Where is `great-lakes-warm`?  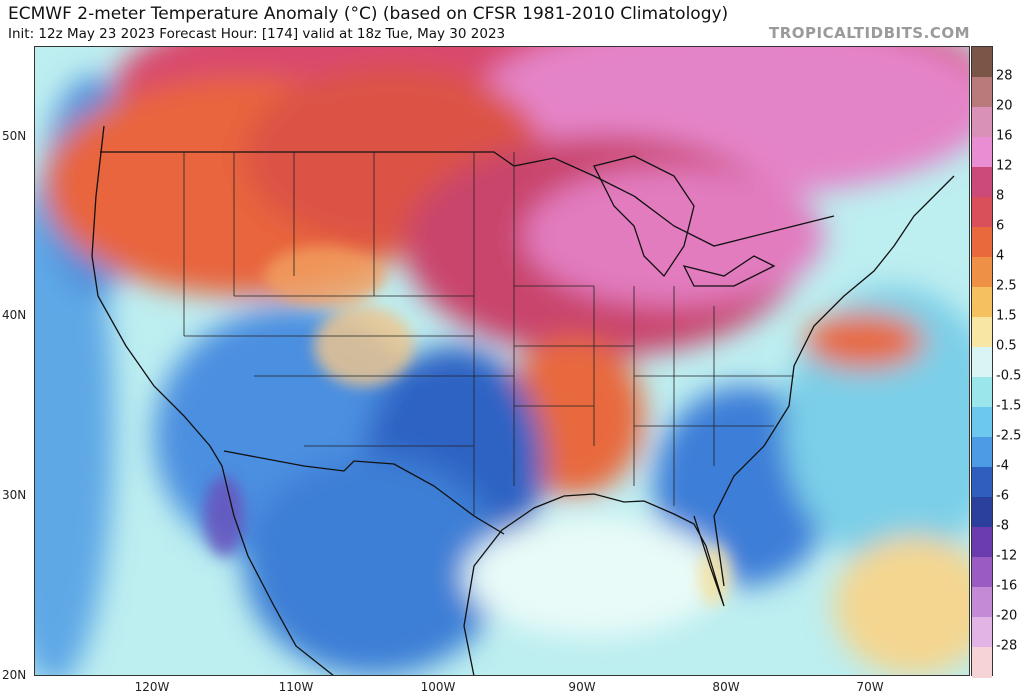 great-lakes-warm is located at coordinates (674, 236).